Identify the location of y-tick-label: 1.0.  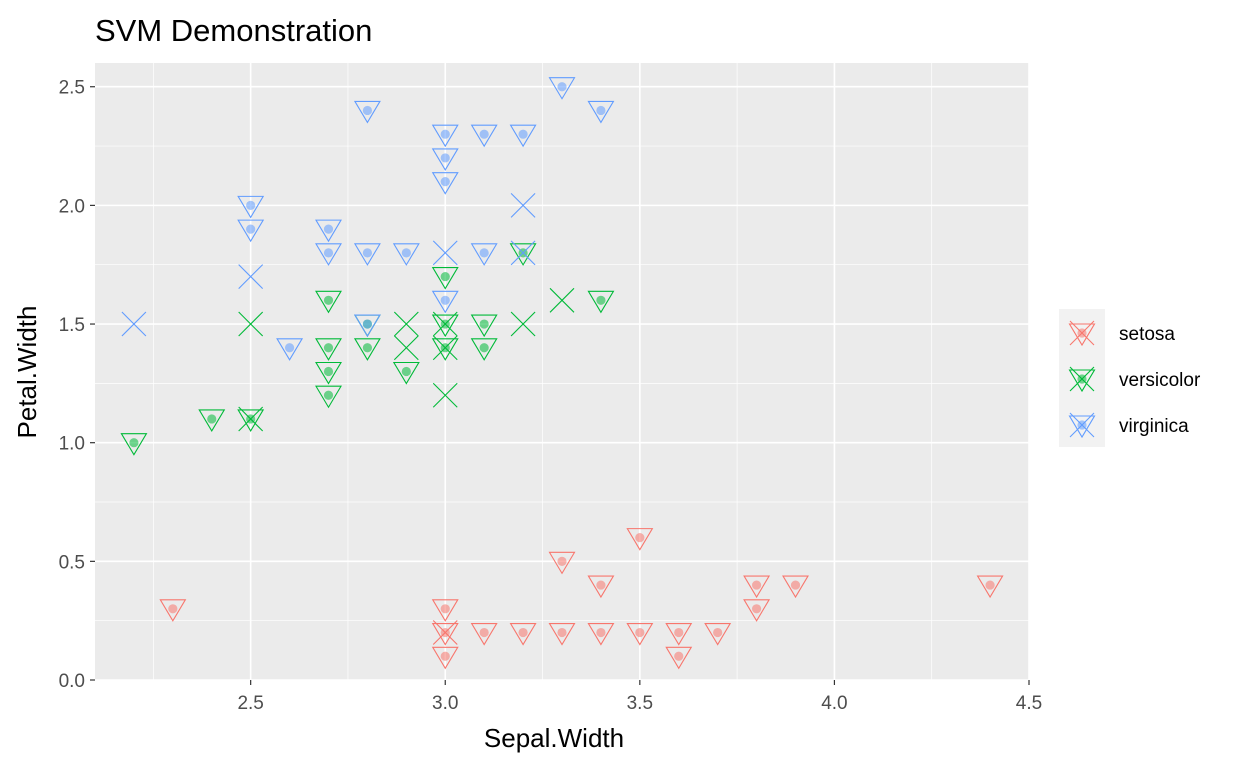
(72, 444).